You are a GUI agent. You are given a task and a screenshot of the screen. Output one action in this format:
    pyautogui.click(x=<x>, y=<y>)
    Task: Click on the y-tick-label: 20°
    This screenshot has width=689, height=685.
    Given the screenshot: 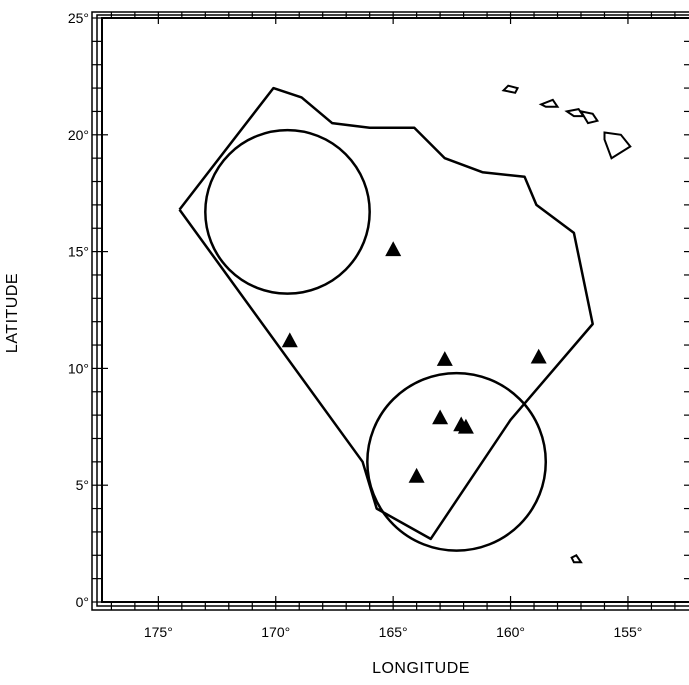 What is the action you would take?
    pyautogui.click(x=78, y=135)
    